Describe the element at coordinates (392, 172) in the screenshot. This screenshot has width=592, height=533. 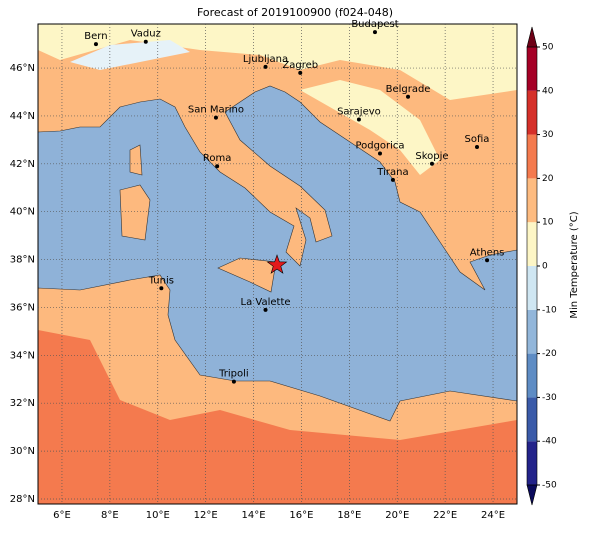
I see `city-label: Tirana` at that location.